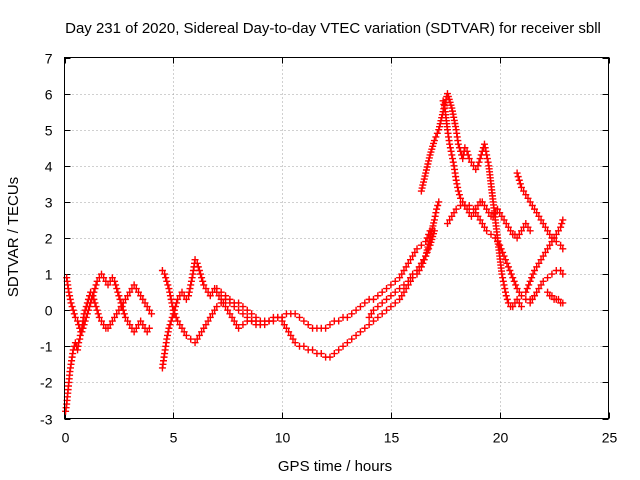 This screenshot has width=640, height=480. I want to click on x-tick-label: 0, so click(66, 438).